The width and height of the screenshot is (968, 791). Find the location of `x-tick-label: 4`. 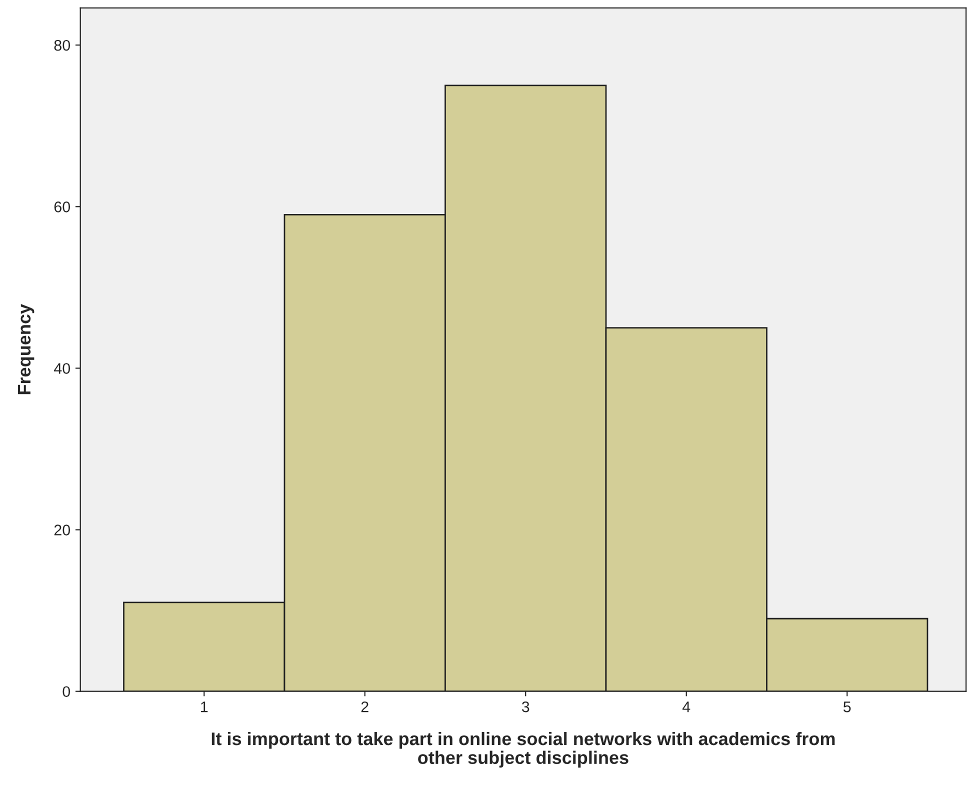

x-tick-label: 4 is located at coordinates (686, 707).